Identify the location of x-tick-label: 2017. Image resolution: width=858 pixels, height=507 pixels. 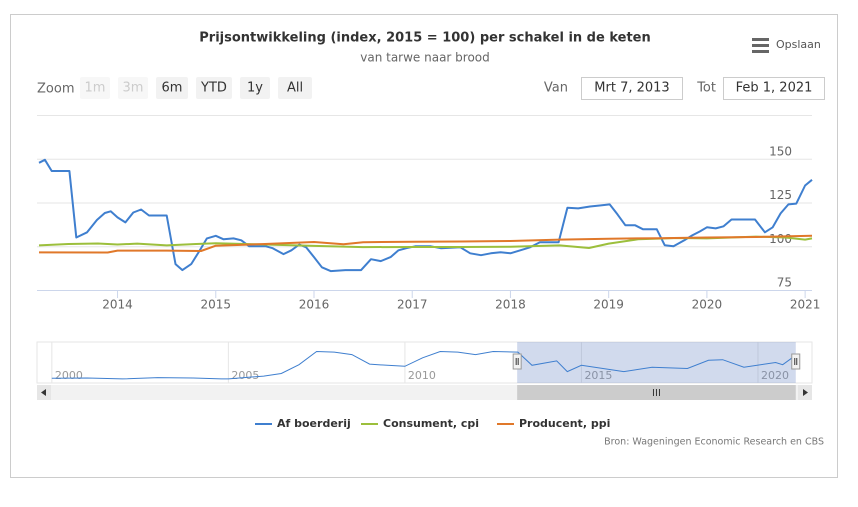
(412, 305).